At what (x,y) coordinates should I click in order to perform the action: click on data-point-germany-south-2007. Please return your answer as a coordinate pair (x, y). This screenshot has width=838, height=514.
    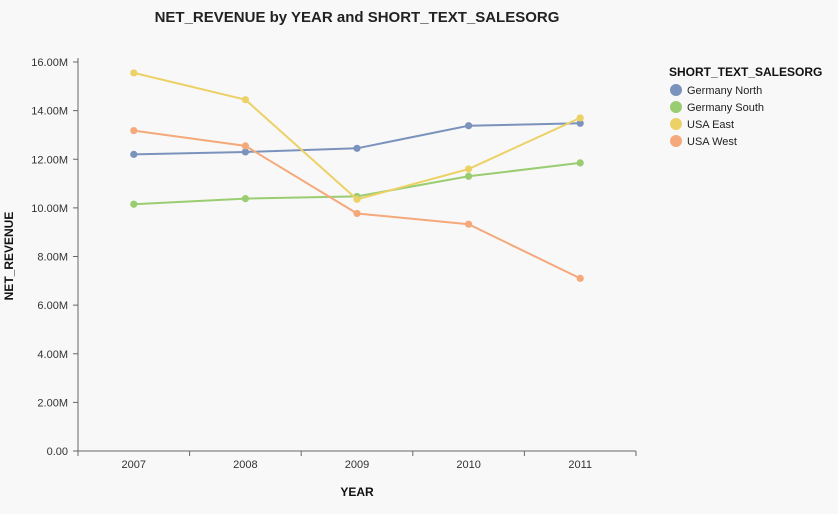
    Looking at the image, I should click on (134, 204).